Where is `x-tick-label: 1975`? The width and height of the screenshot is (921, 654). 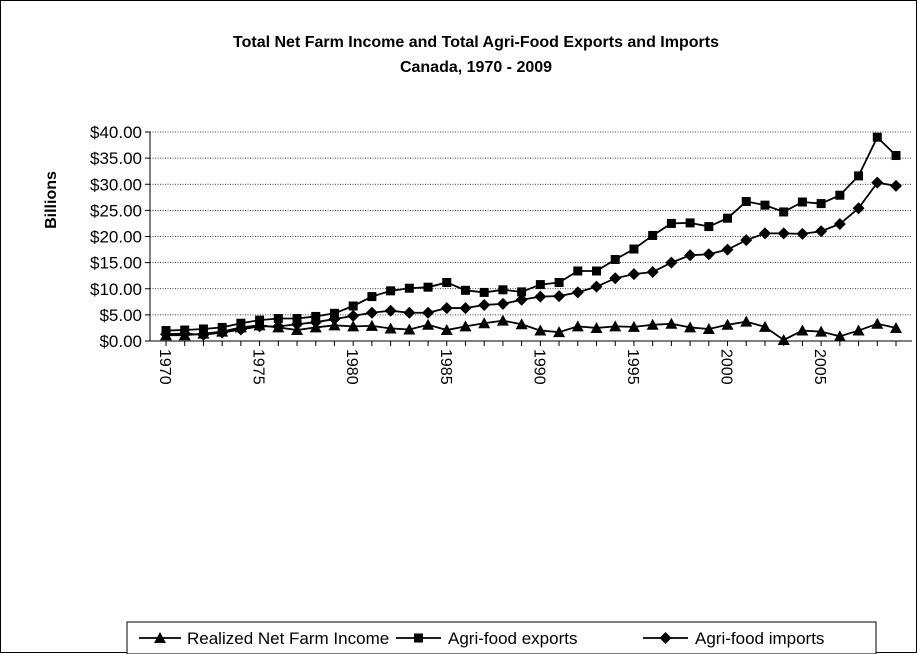 x-tick-label: 1975 is located at coordinates (258, 367).